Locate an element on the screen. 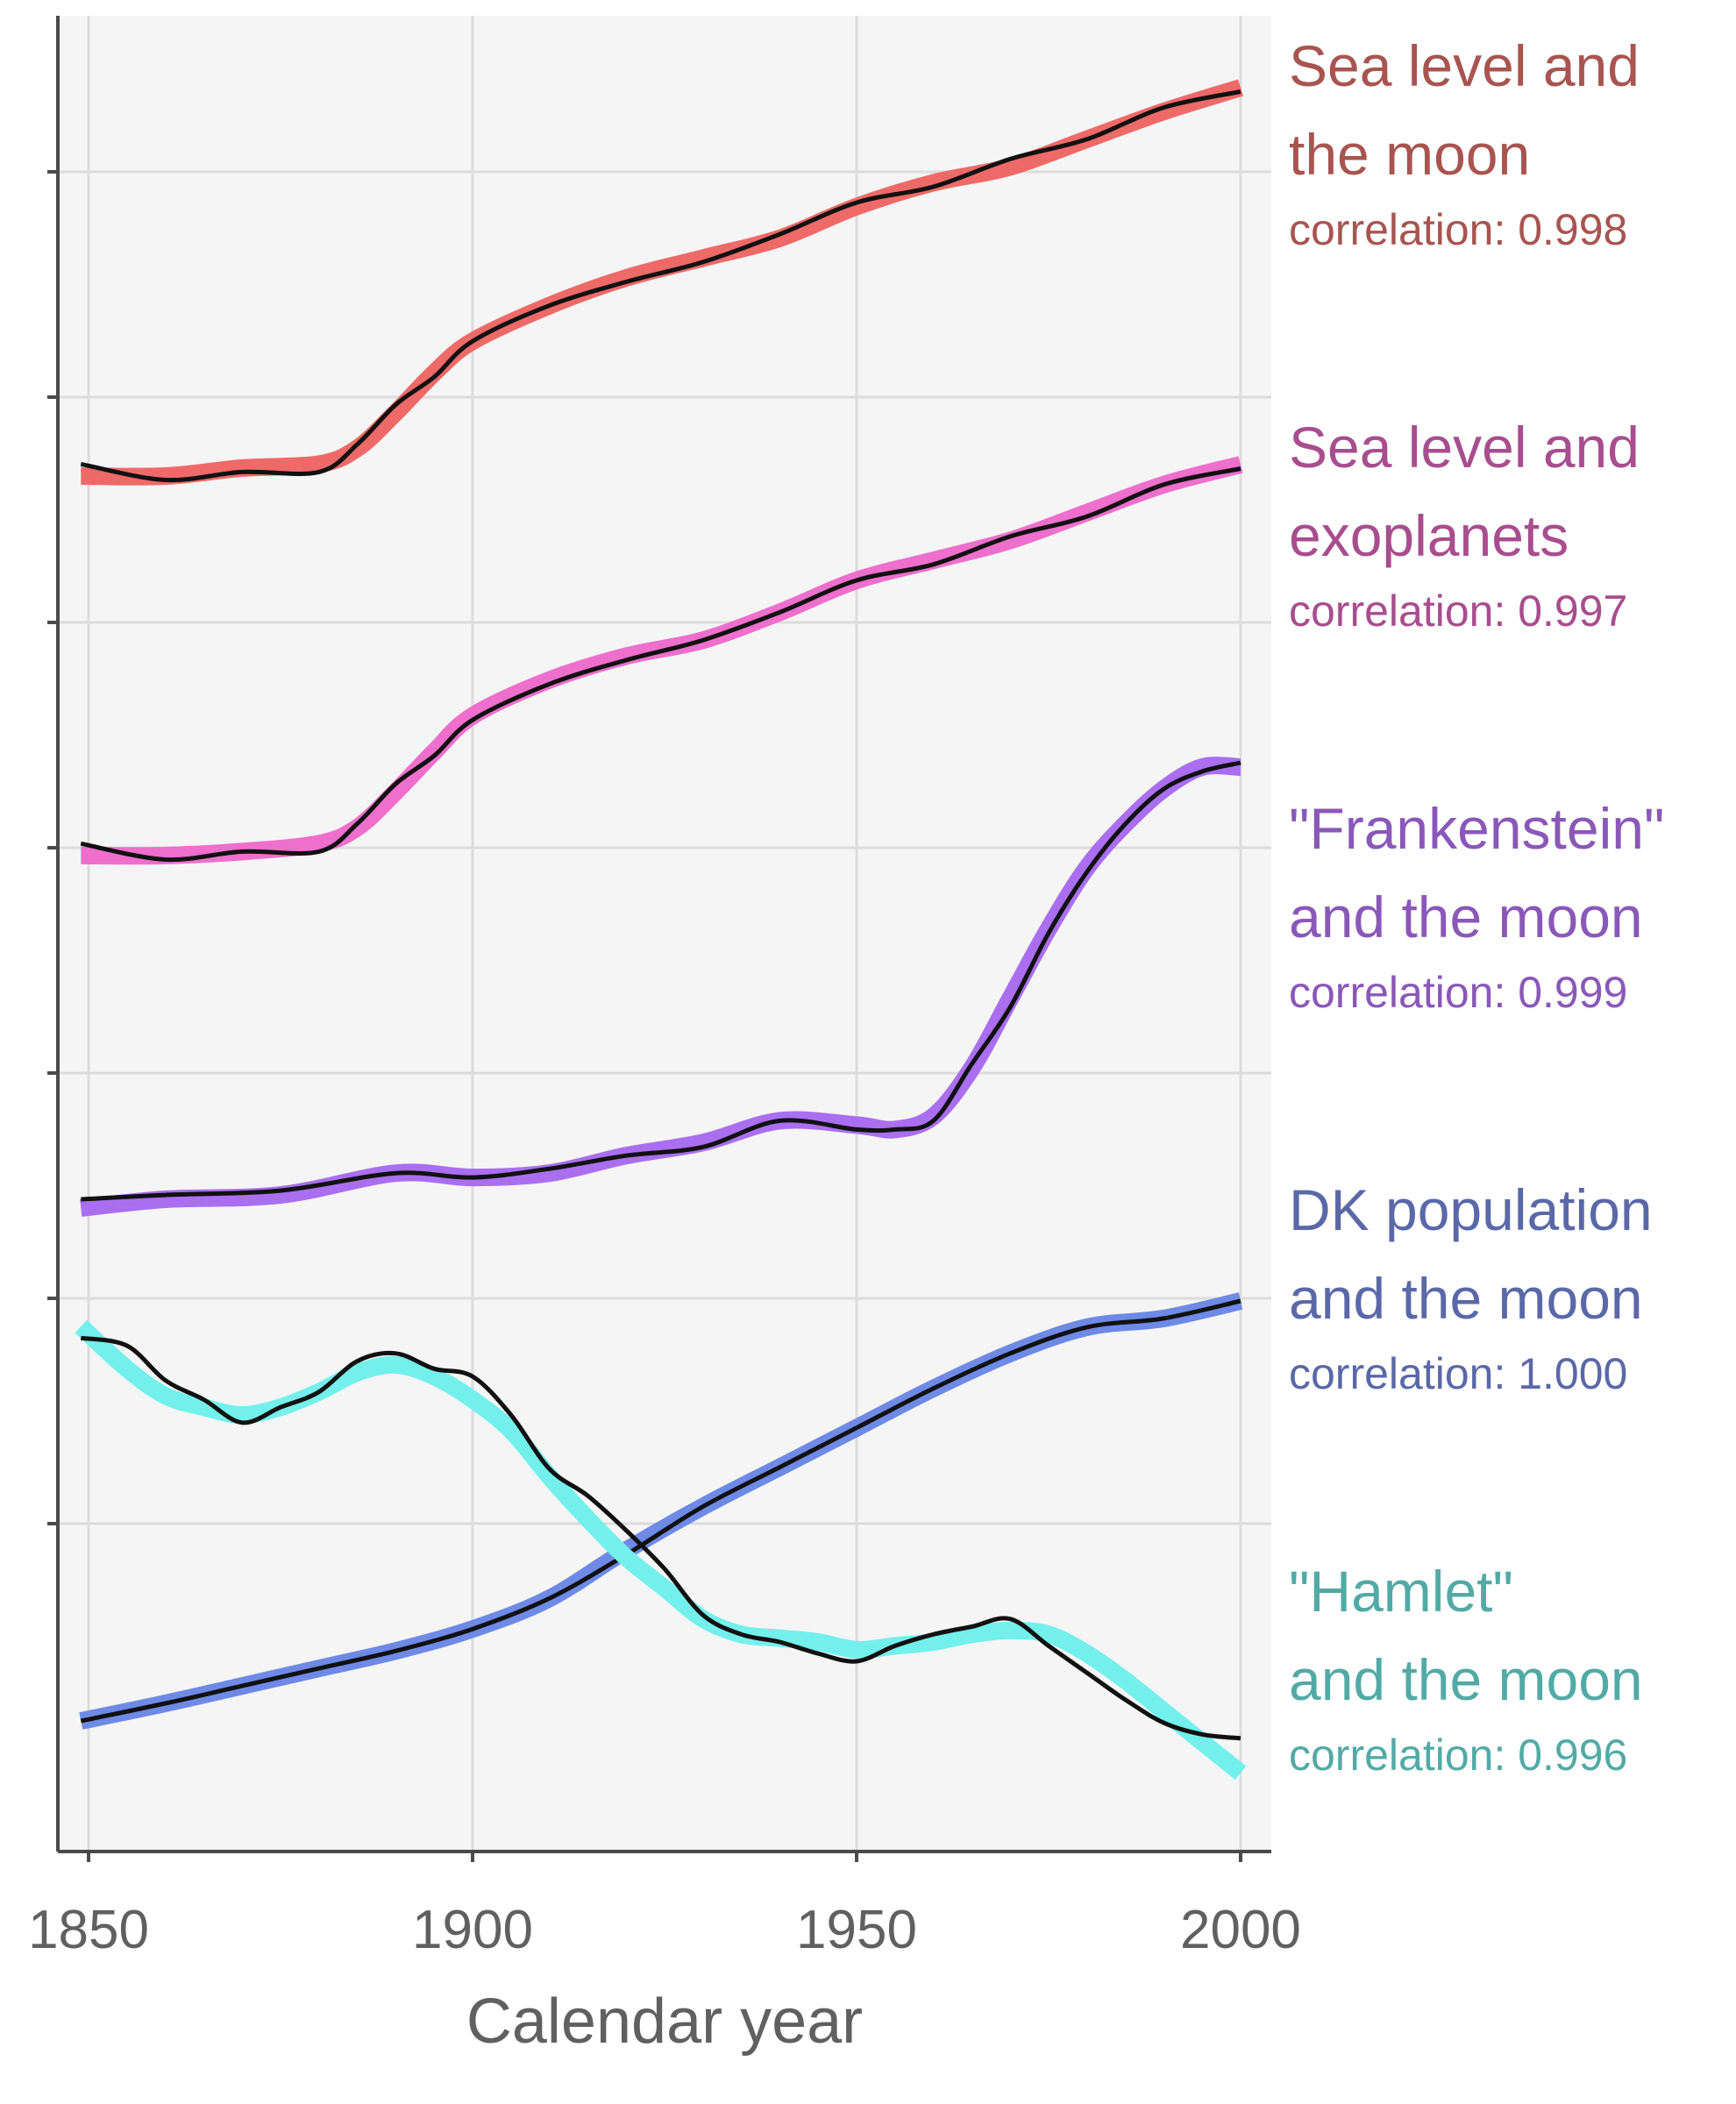  x-axis-title: Calendar year is located at coordinates (664, 2022).